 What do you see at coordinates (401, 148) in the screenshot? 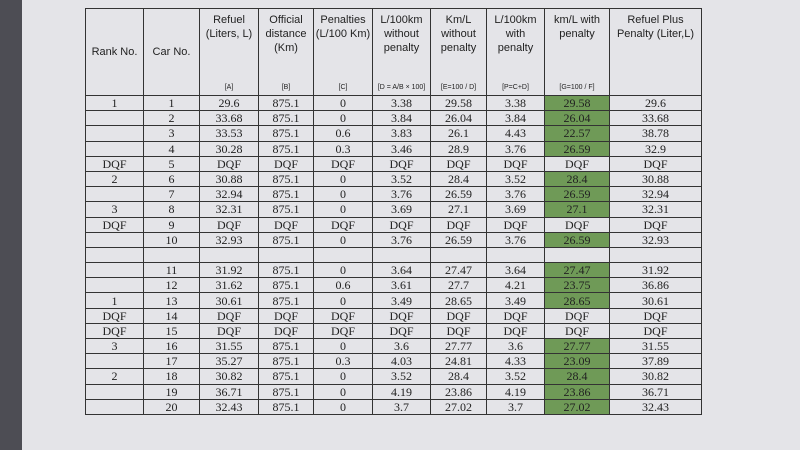
I see `table-cell: 3.46` at bounding box center [401, 148].